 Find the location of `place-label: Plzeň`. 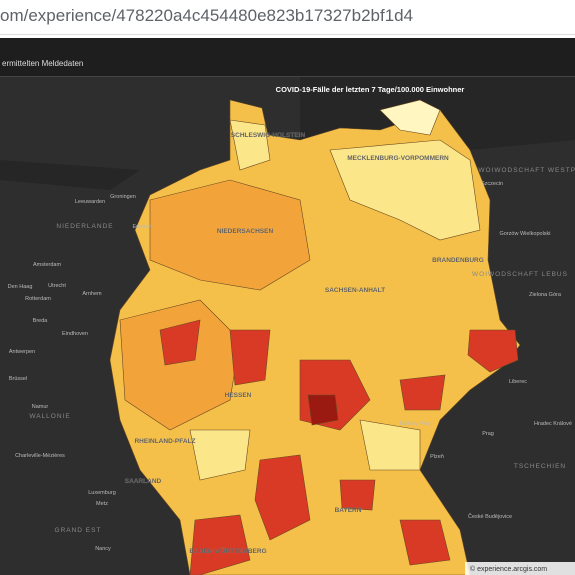

place-label: Plzeň is located at coordinates (437, 457).